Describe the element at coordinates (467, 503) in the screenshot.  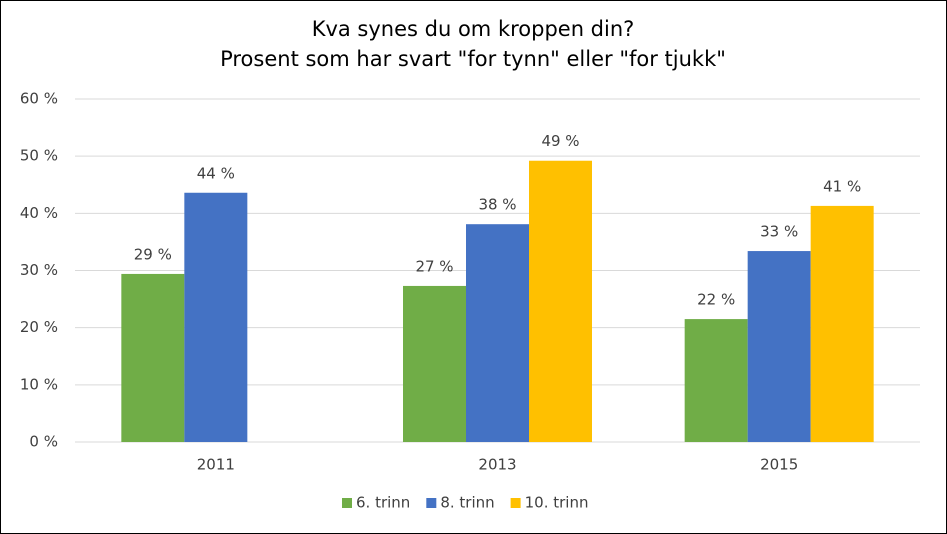
I see `legend-label: 8. trinn` at that location.